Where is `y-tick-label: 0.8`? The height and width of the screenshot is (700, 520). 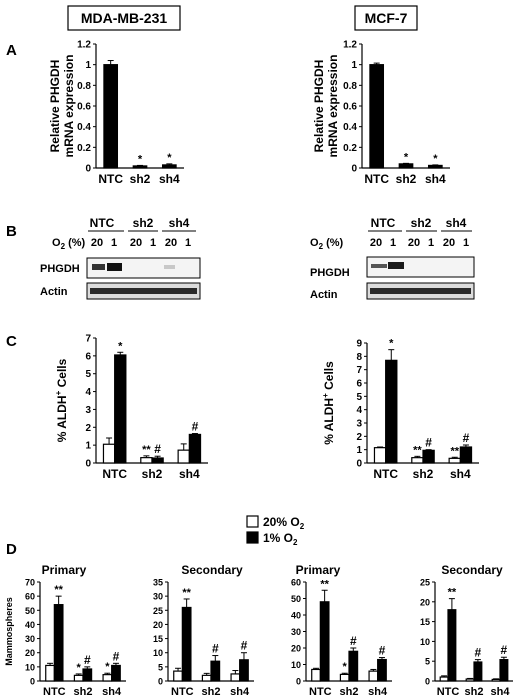 y-tick-label: 0.8 is located at coordinates (350, 86).